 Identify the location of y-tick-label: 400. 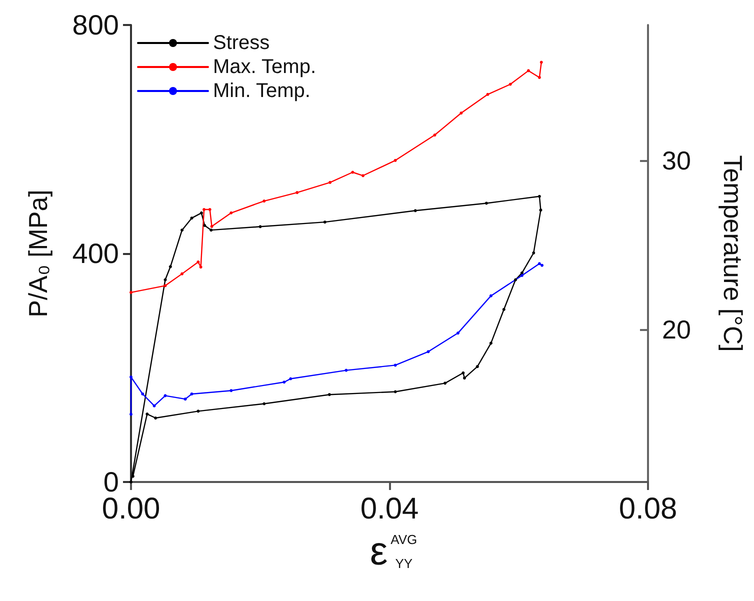
(95, 253).